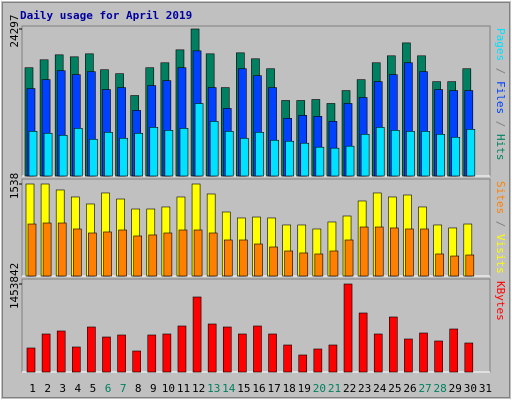  Describe the element at coordinates (364, 388) in the screenshot. I see `x-tick-label: 23` at that location.